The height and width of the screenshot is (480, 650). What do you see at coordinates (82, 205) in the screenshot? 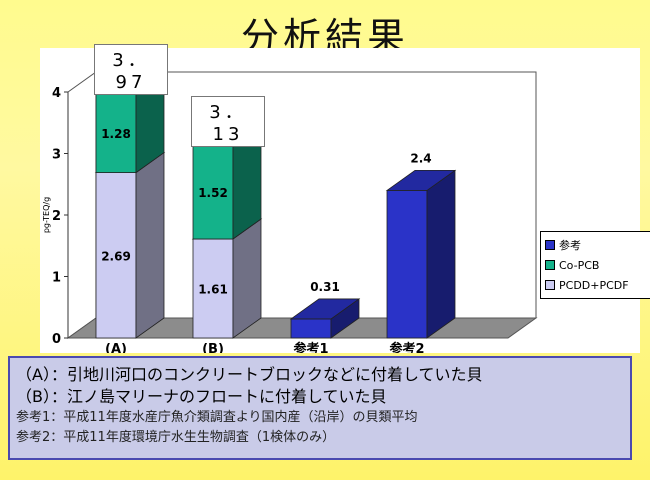
I see `side-wall` at bounding box center [82, 205].